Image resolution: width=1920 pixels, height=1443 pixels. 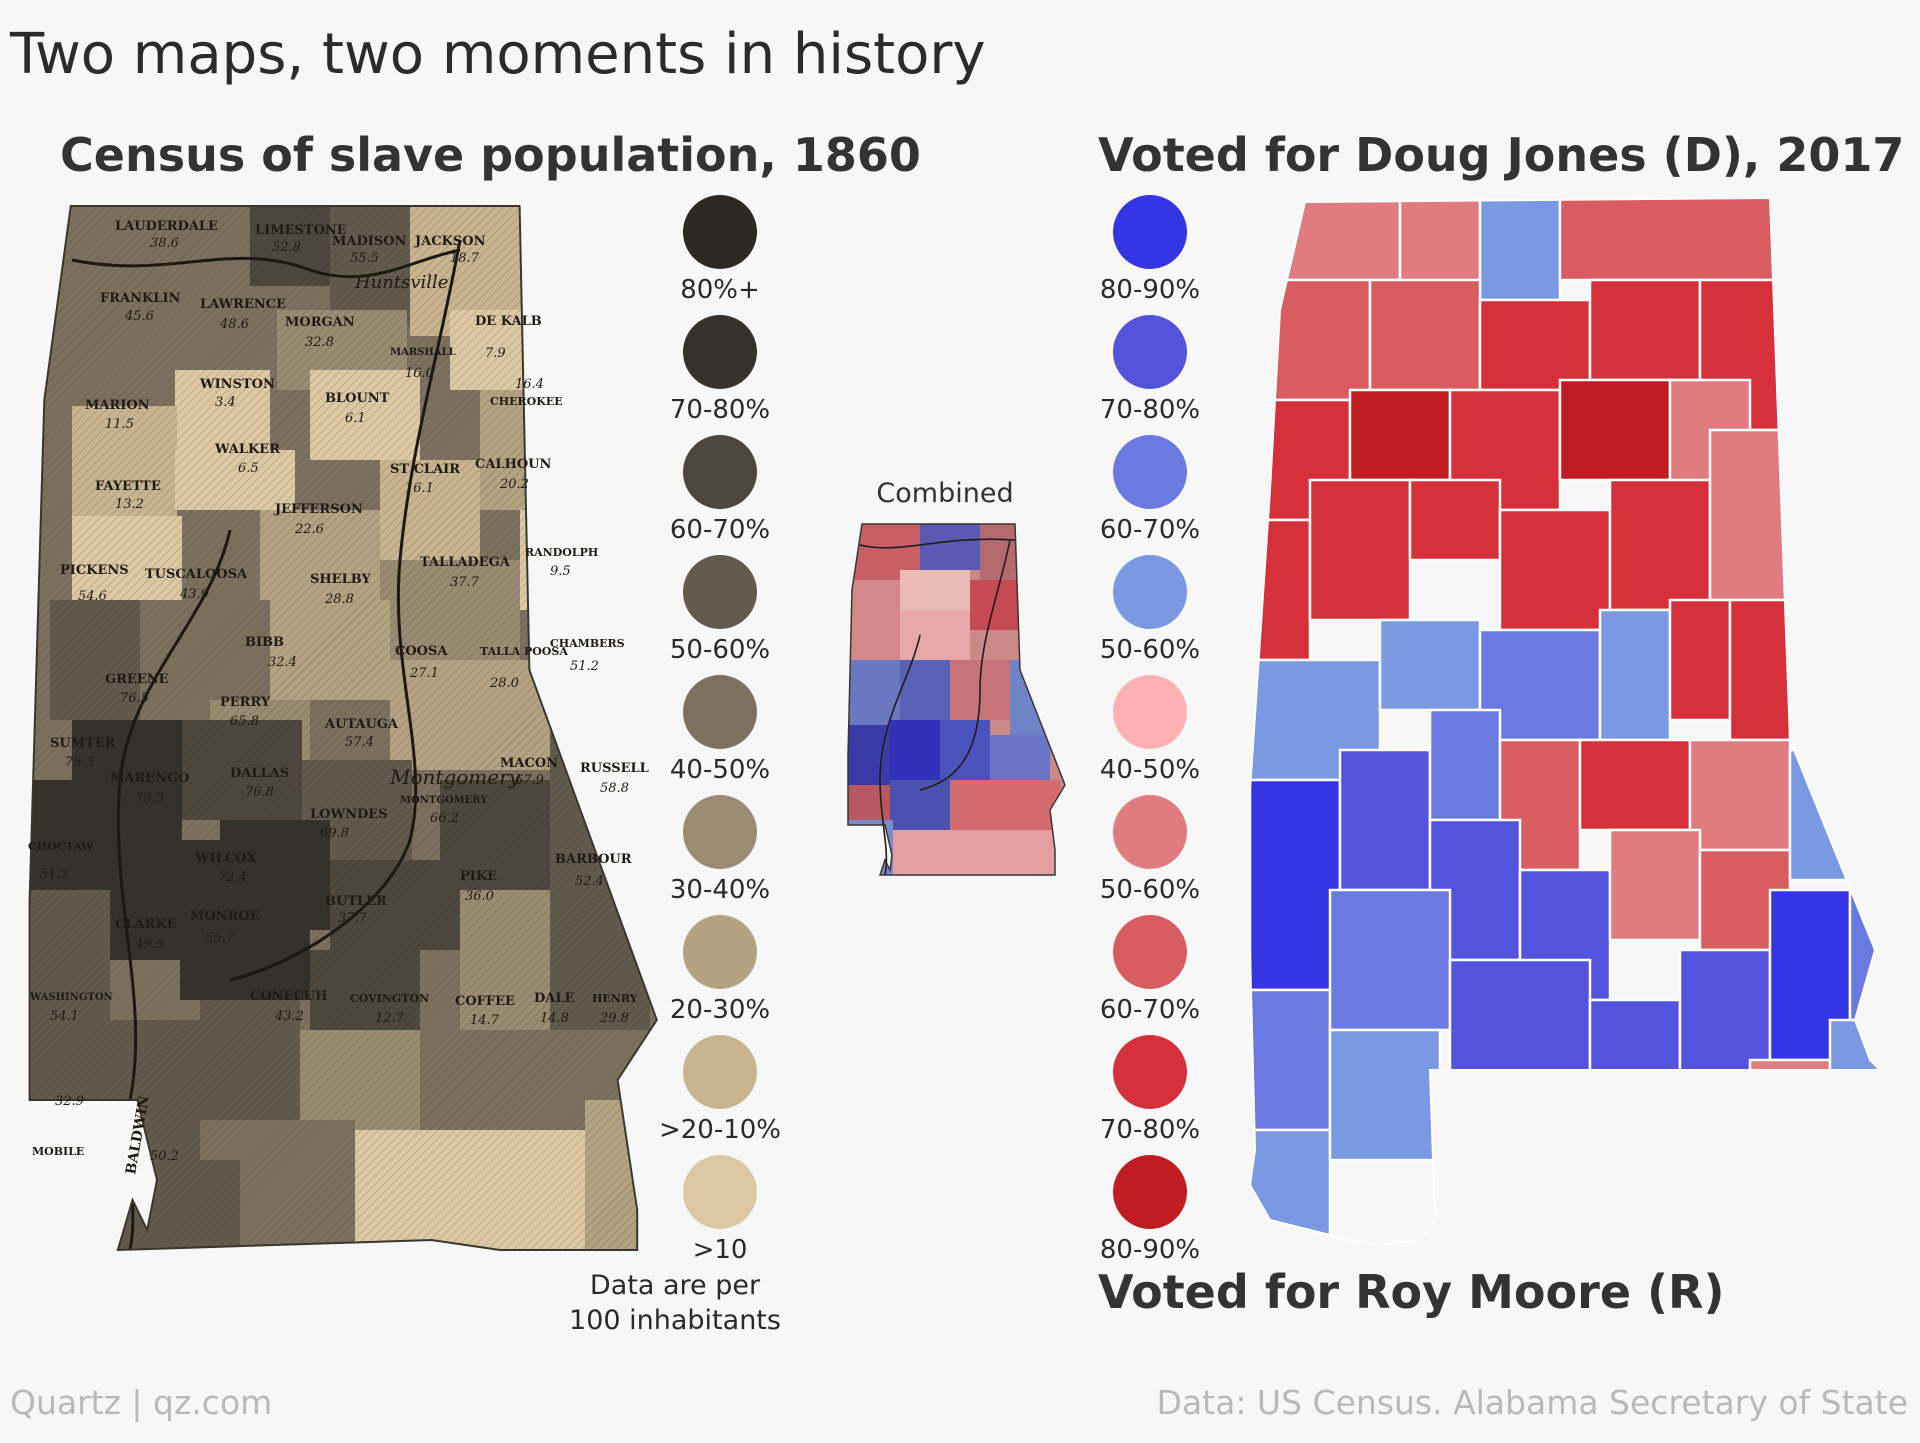 I want to click on vote-legend-label: 60-70%, so click(x=1150, y=1010).